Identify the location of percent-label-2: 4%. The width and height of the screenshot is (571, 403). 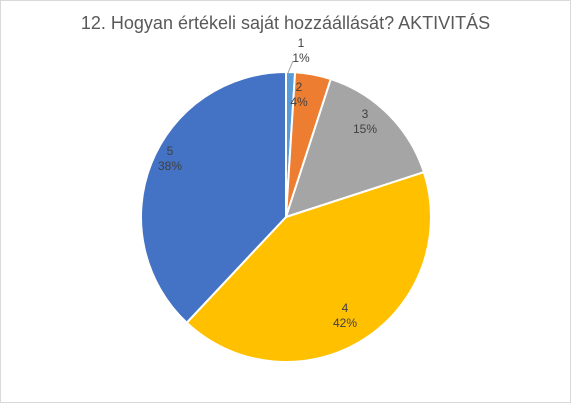
(299, 102).